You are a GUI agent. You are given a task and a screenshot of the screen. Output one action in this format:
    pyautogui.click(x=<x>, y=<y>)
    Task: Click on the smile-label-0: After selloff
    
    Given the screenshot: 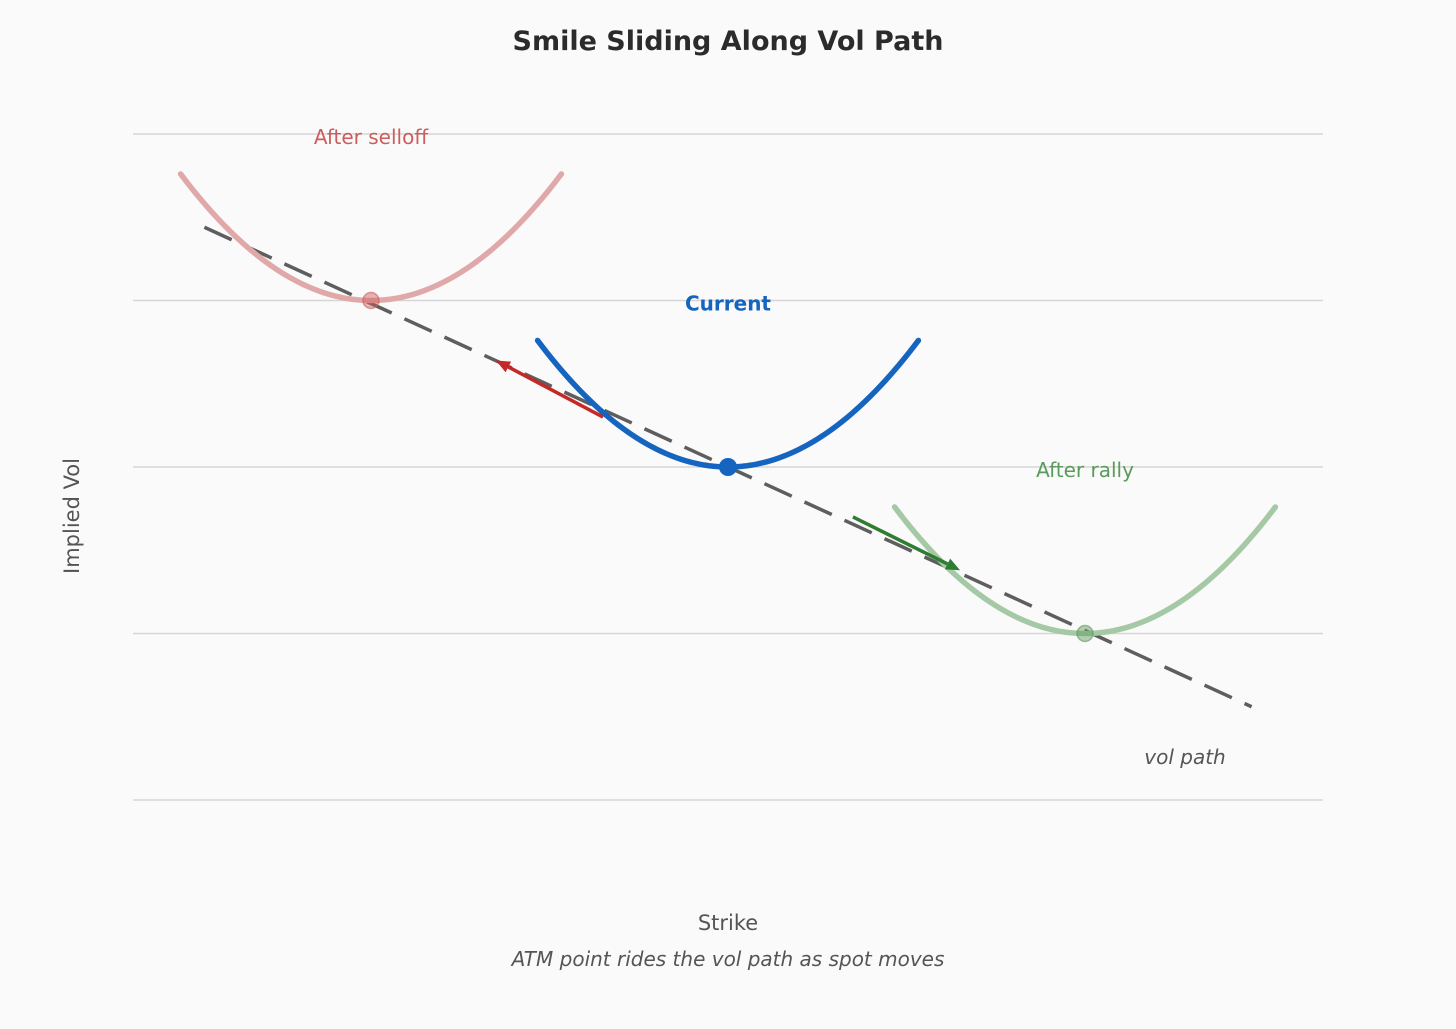 What is the action you would take?
    pyautogui.click(x=371, y=137)
    